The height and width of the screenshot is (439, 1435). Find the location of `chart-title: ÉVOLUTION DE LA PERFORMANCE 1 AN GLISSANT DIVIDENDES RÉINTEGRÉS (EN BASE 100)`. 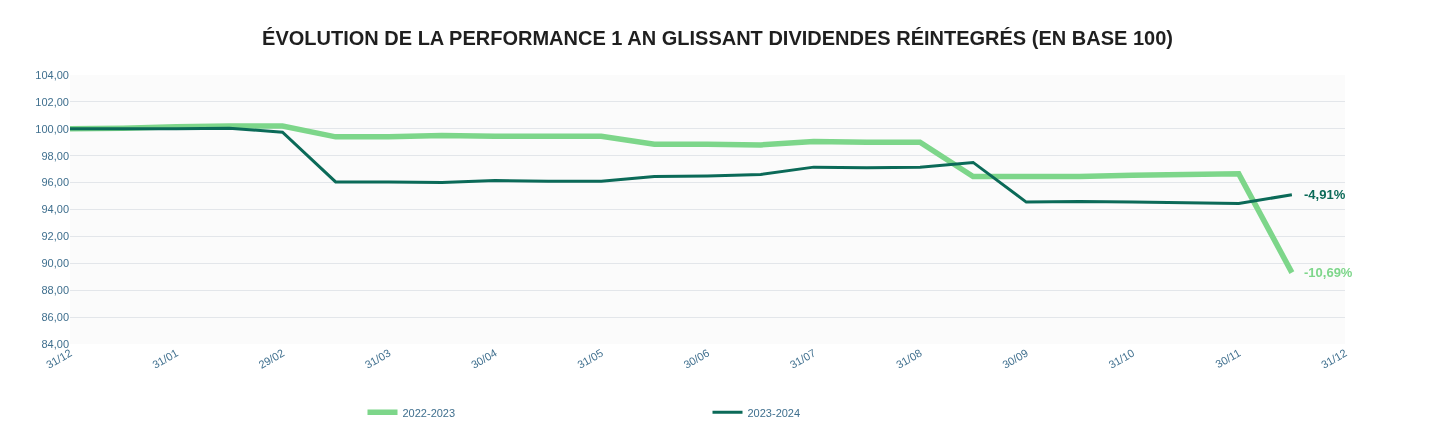

chart-title: ÉVOLUTION DE LA PERFORMANCE 1 AN GLISSANT DIVIDENDES RÉINTEGRÉS (EN BASE 100) is located at coordinates (717, 37).